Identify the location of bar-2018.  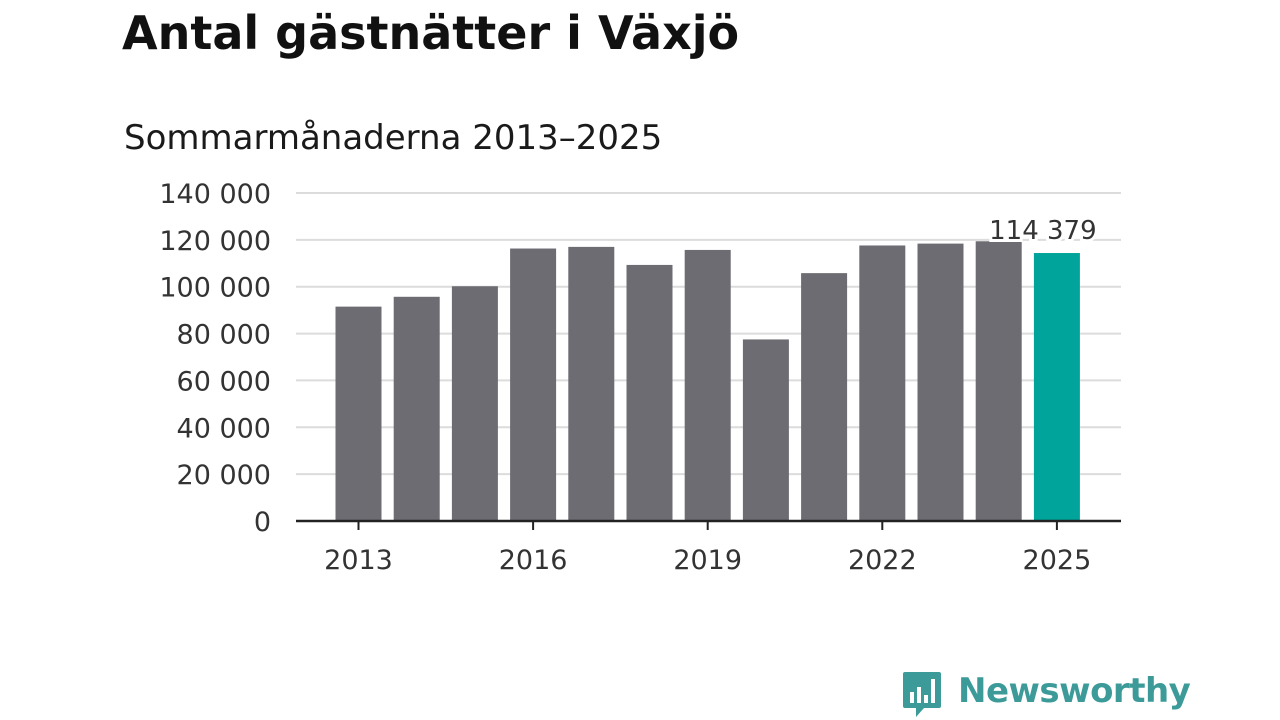
(649, 392).